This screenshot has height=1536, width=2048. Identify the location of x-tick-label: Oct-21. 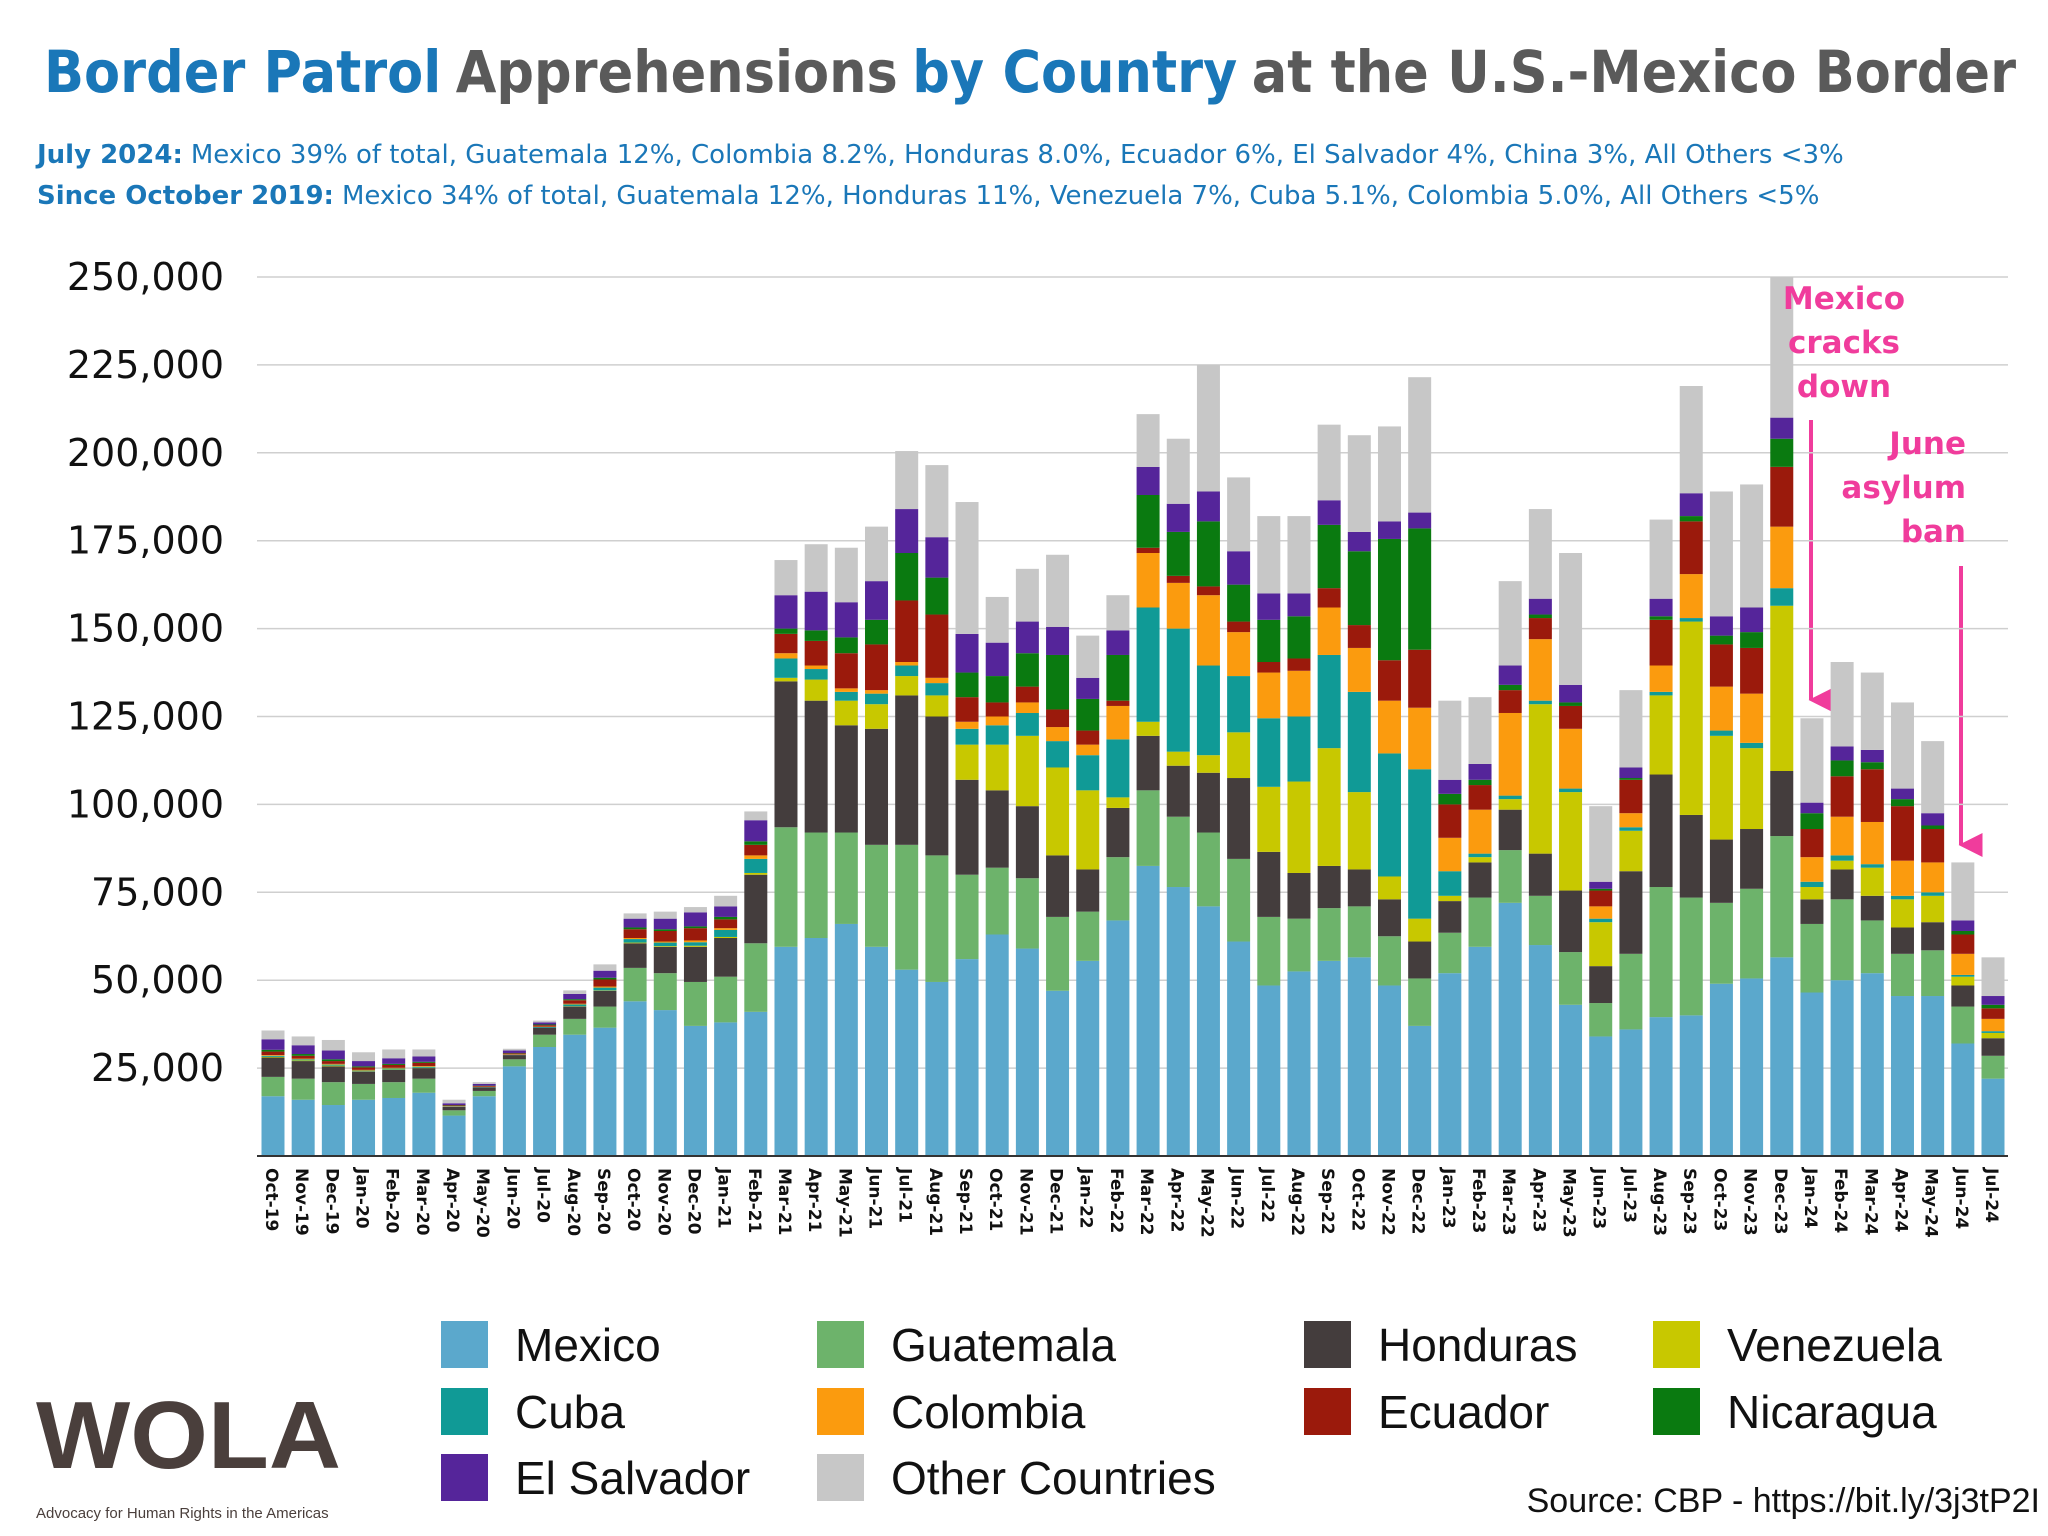
(995, 1199).